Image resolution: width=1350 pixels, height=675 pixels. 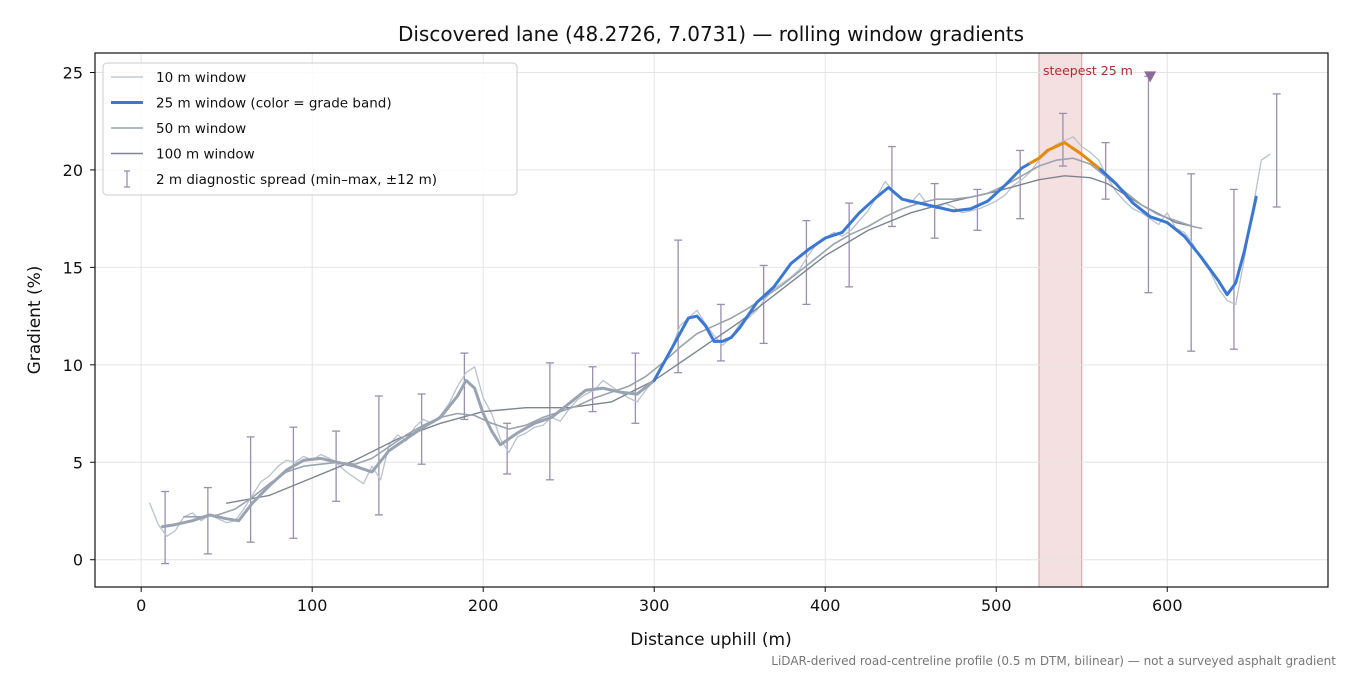 I want to click on steepest-highlight-band, so click(x=1060, y=320).